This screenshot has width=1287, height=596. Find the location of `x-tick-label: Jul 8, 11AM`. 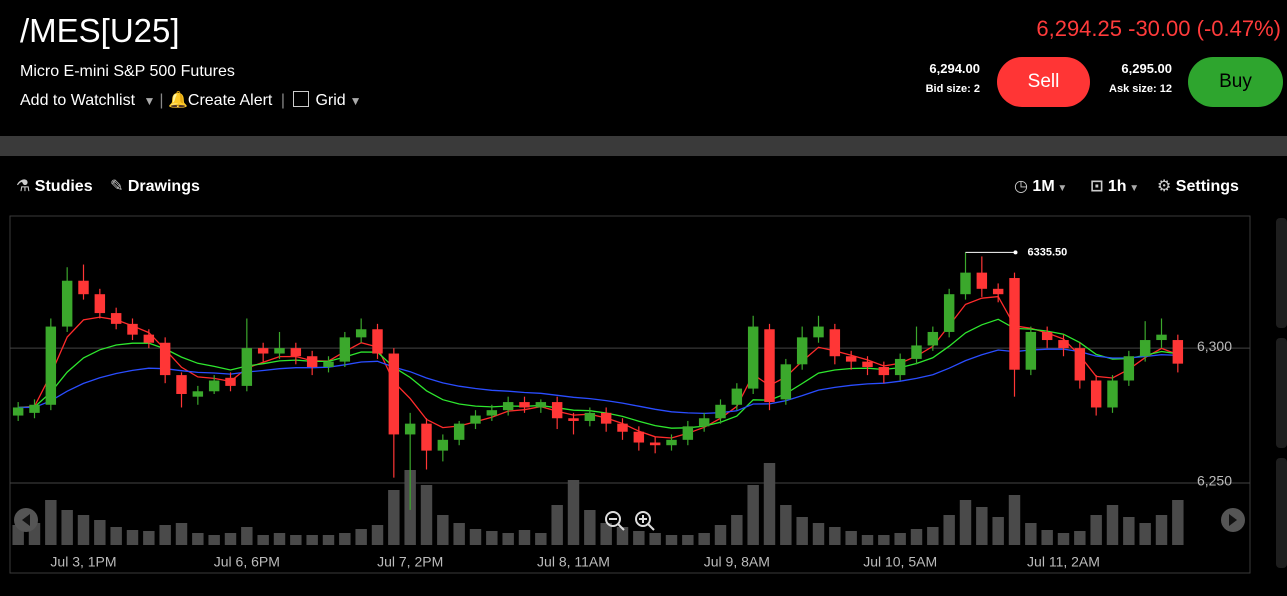

x-tick-label: Jul 8, 11AM is located at coordinates (573, 562).